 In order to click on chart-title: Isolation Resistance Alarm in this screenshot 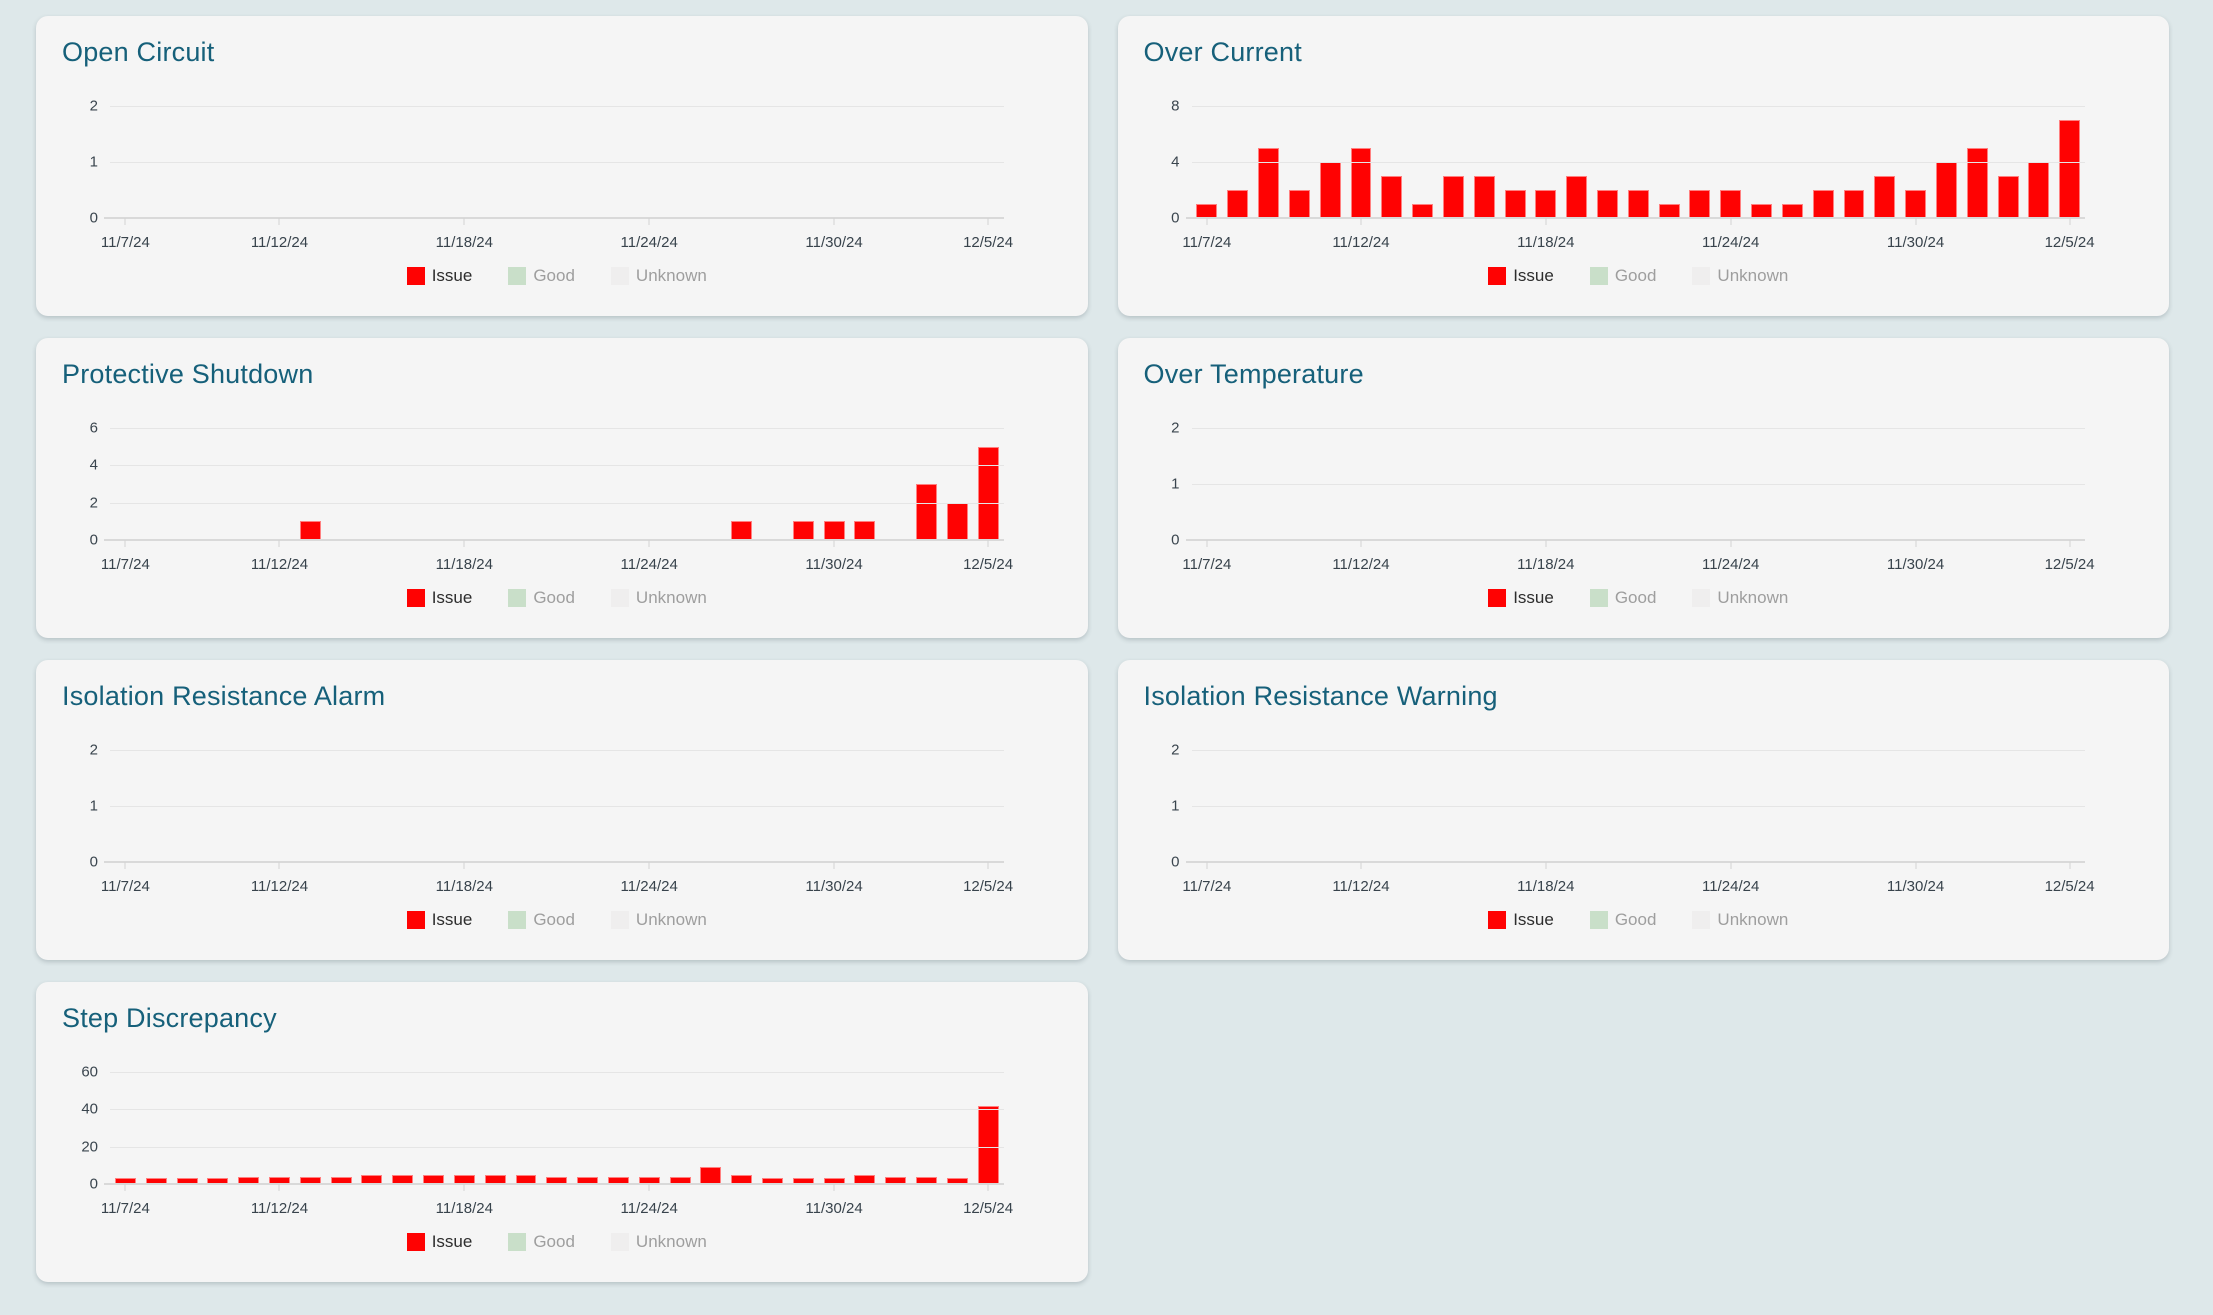, I will do `click(224, 696)`.